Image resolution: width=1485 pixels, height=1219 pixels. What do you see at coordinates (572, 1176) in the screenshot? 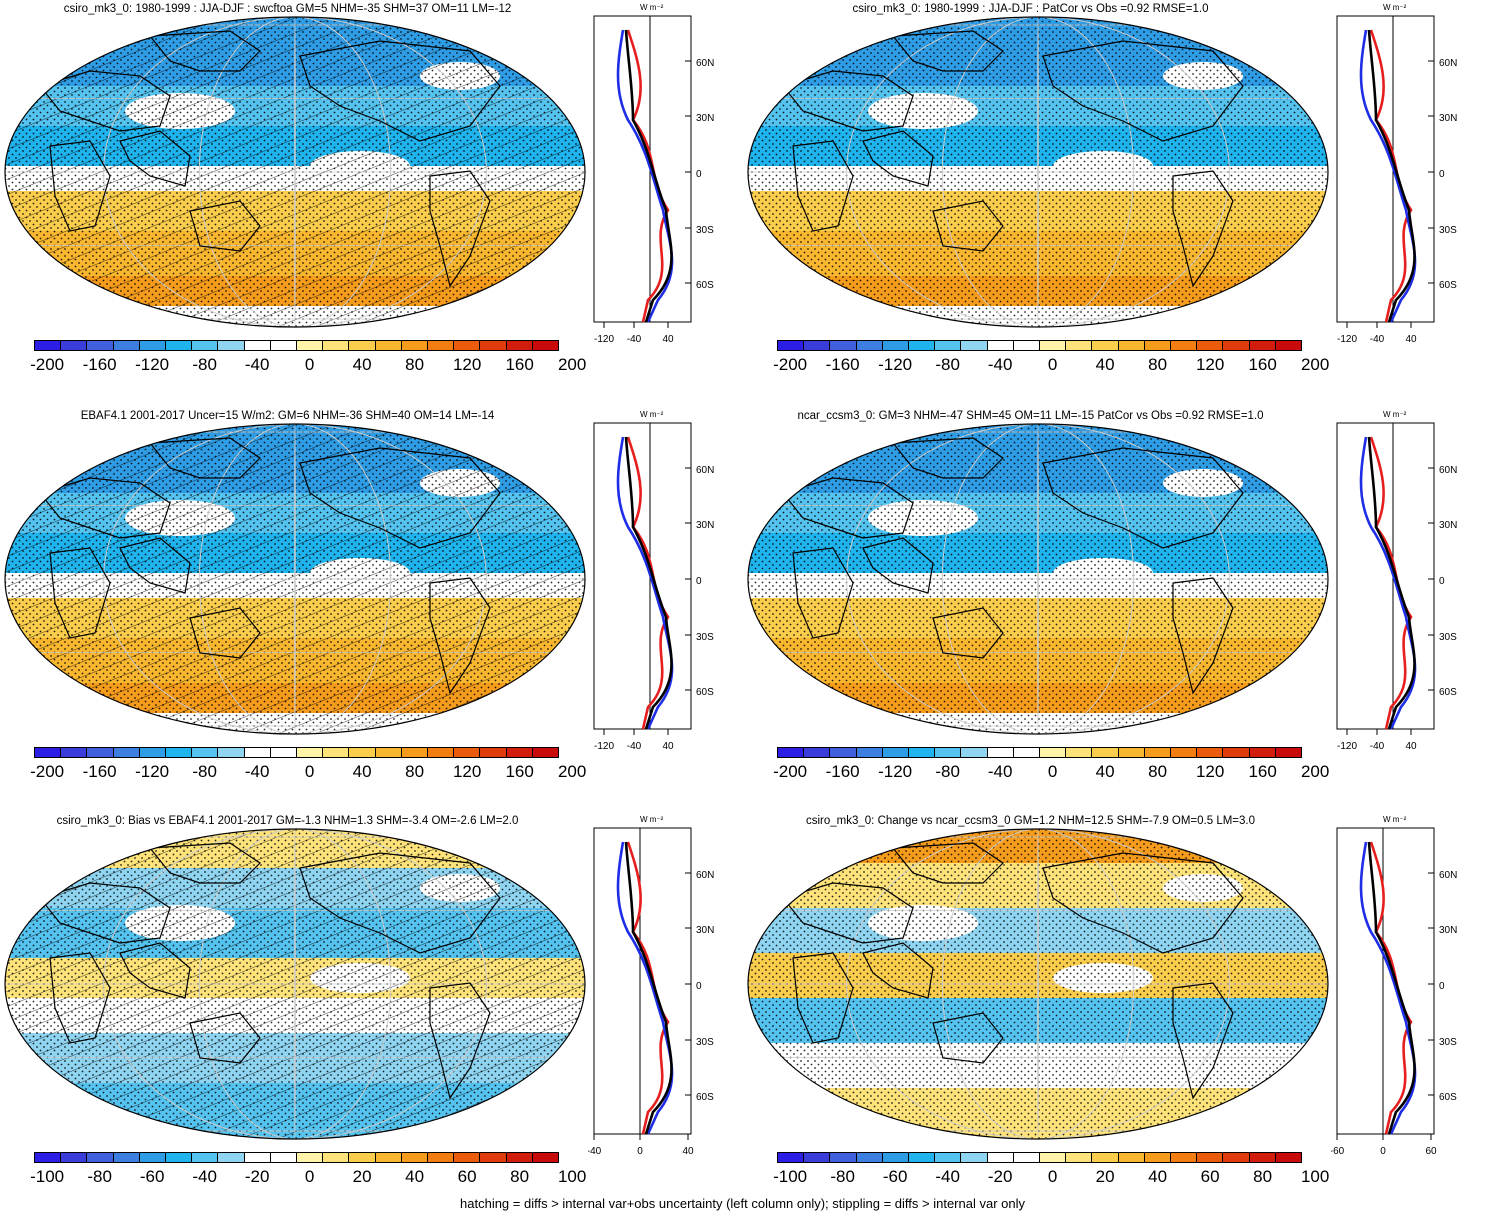
I see `colorbar-label: 100` at bounding box center [572, 1176].